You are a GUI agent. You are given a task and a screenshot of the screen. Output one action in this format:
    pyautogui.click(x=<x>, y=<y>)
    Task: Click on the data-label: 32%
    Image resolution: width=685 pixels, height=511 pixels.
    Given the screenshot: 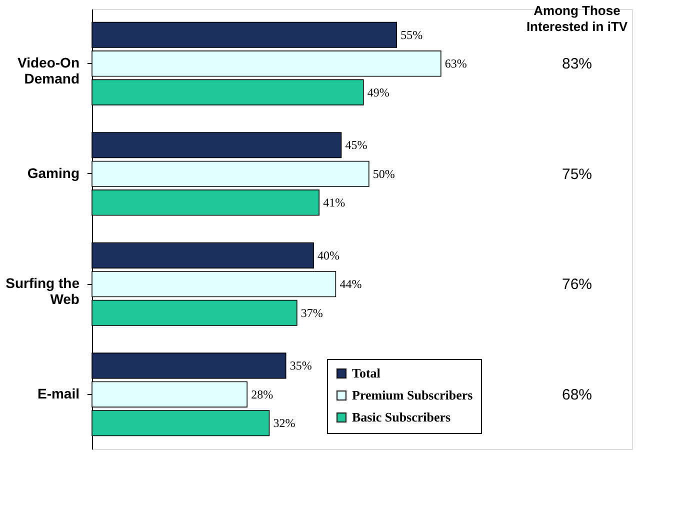 What is the action you would take?
    pyautogui.click(x=284, y=423)
    